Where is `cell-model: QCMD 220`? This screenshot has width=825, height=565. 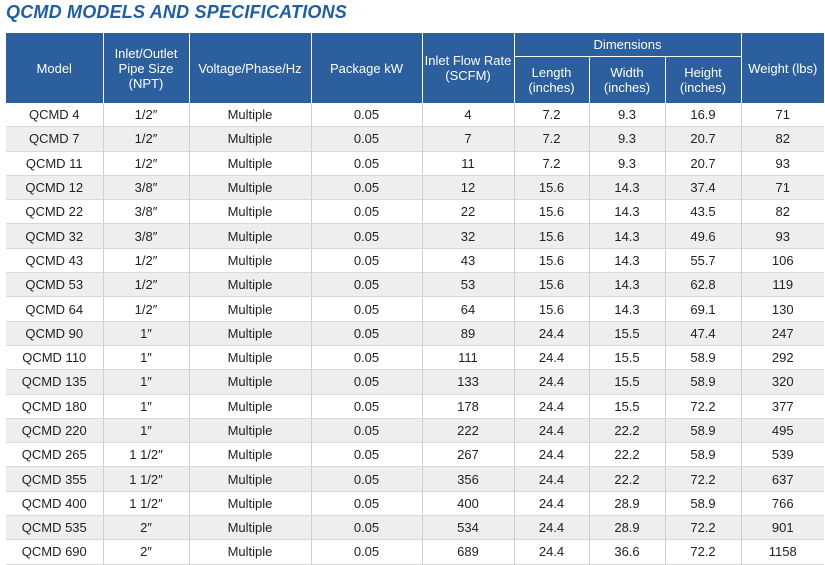
cell-model: QCMD 220 is located at coordinates (54, 431).